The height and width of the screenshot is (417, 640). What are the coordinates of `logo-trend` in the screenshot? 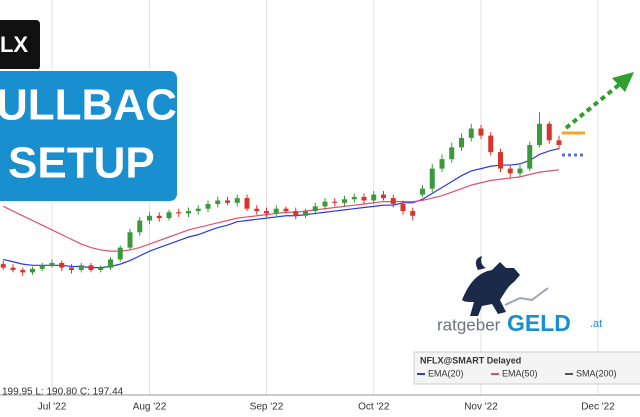 It's located at (526, 296).